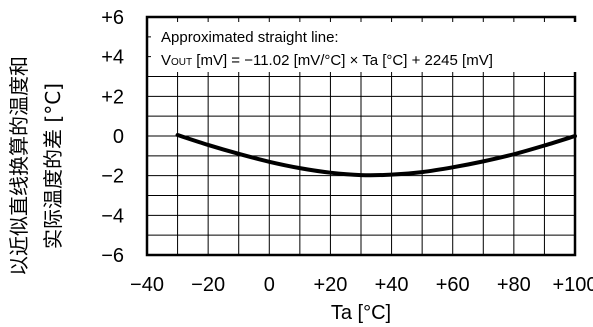 This screenshot has width=593, height=327. Describe the element at coordinates (361, 313) in the screenshot. I see `x-axis-title: Ta [°C]` at that location.